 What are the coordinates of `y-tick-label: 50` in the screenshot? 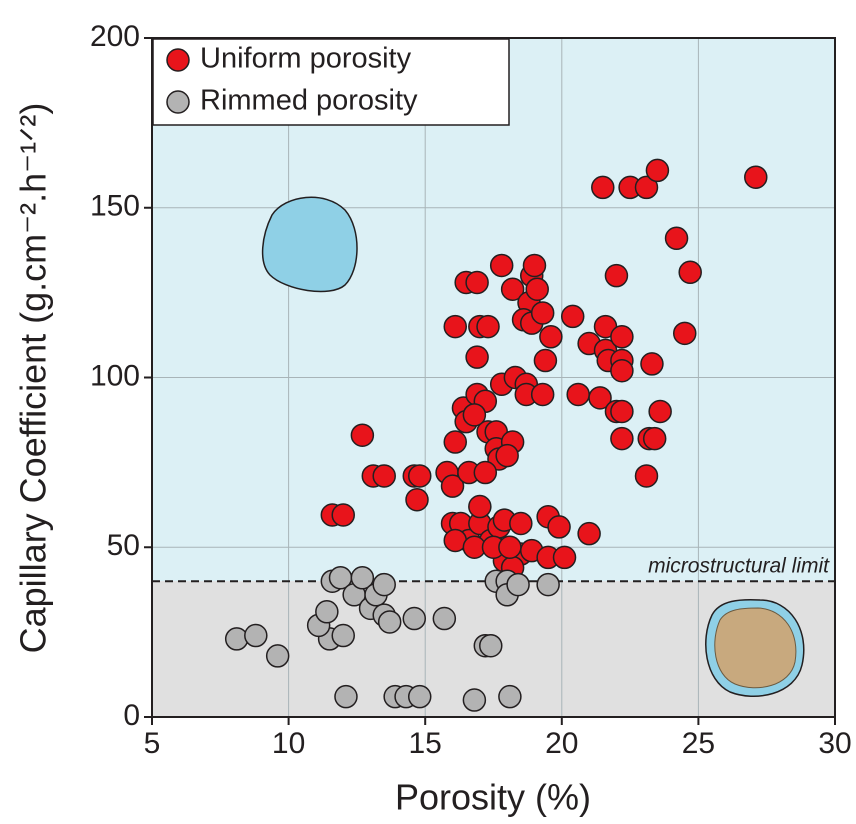 It's located at (123, 545).